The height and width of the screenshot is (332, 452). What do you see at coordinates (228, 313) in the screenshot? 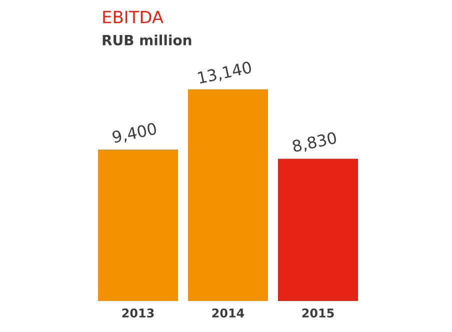
I see `x-tick-label: 2014` at bounding box center [228, 313].